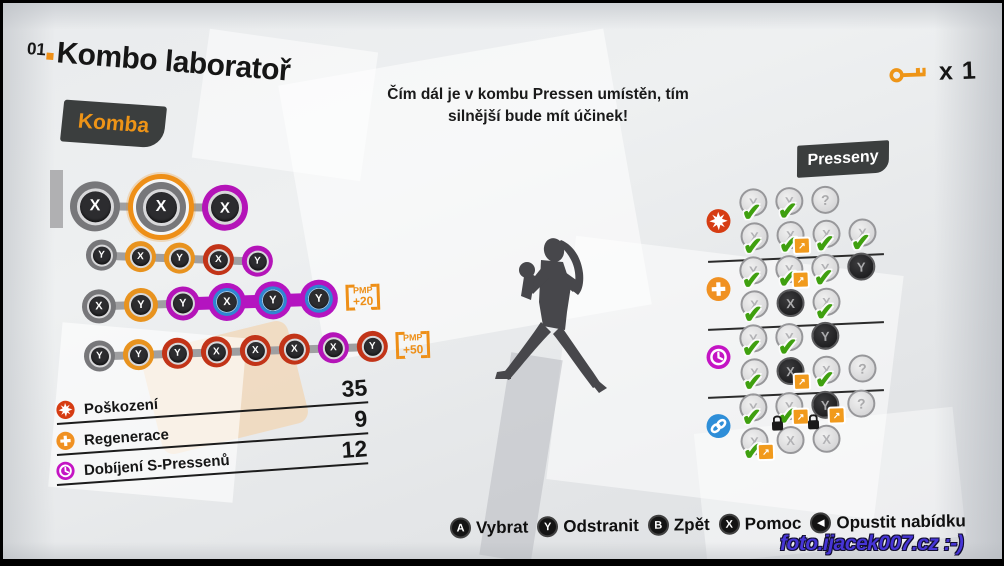  I want to click on pressen-letter: Y, so click(861, 266).